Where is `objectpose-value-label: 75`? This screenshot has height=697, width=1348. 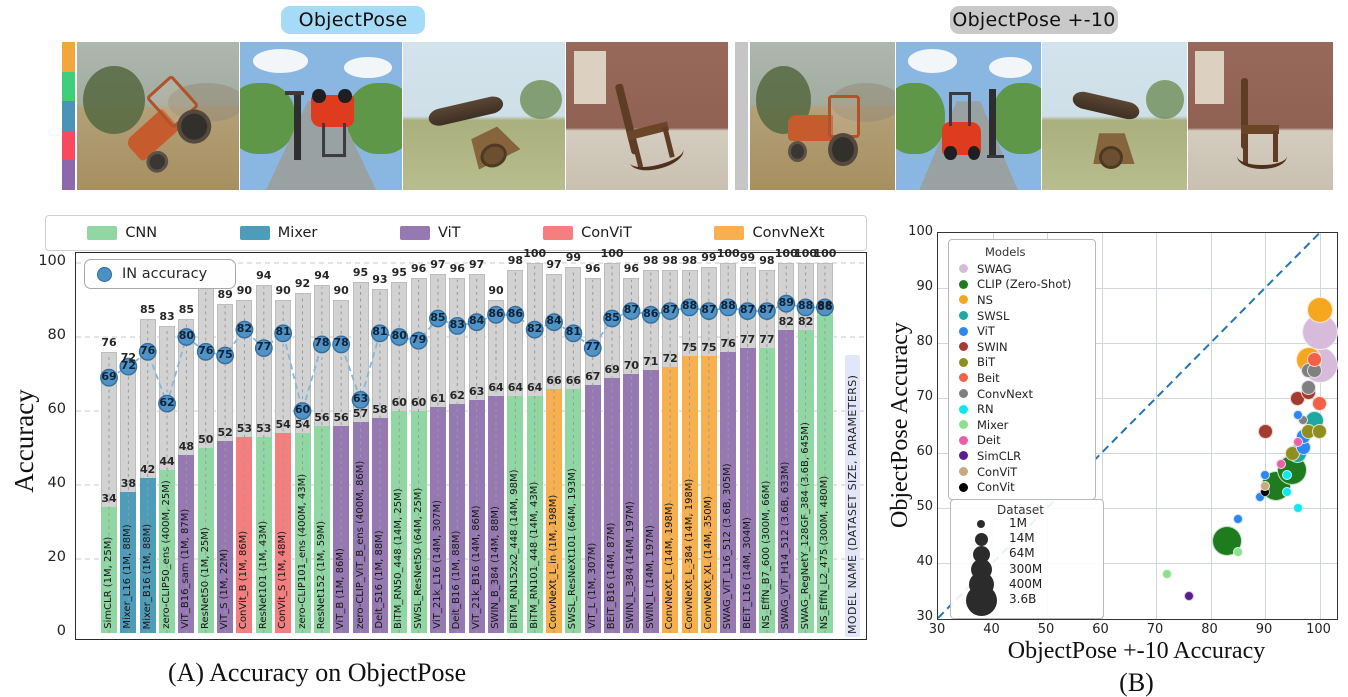 objectpose-value-label: 75 is located at coordinates (709, 347).